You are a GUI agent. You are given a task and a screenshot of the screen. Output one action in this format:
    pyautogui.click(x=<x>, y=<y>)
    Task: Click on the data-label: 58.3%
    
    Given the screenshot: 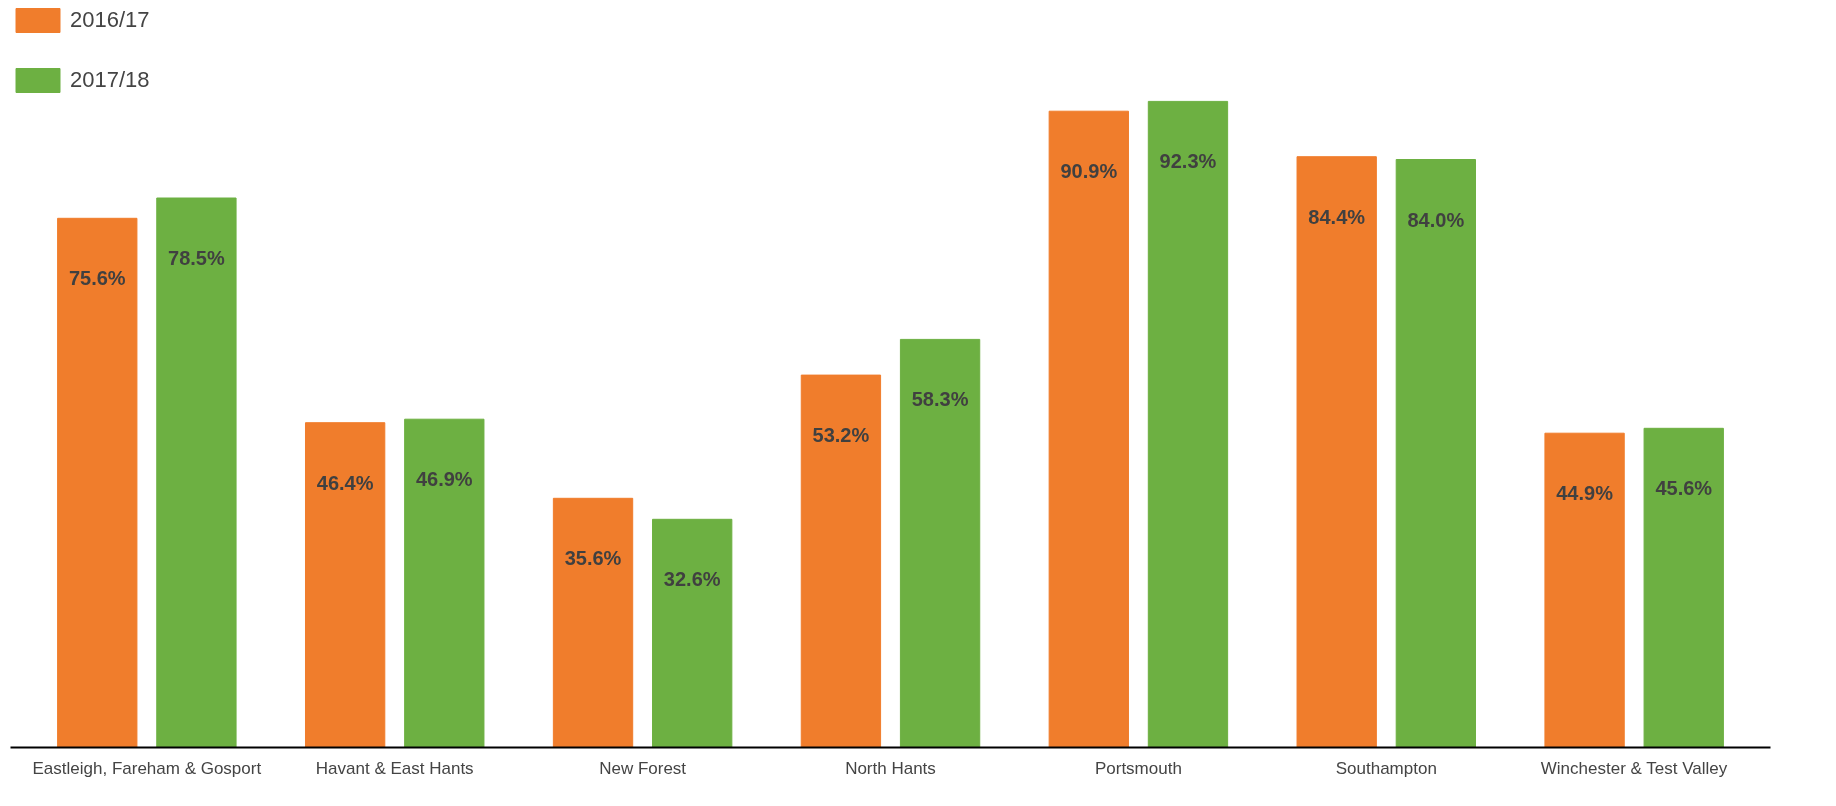 What is the action you would take?
    pyautogui.click(x=940, y=399)
    